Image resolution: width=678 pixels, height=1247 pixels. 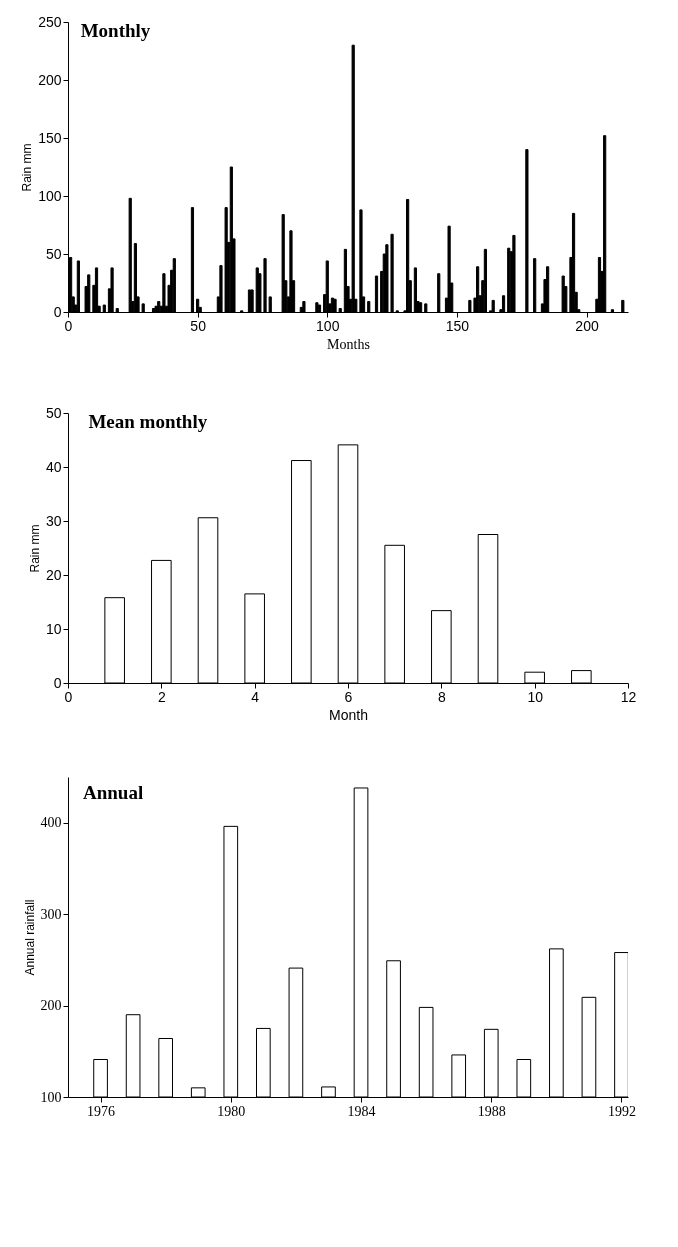 I want to click on x-tick-label: 1984, so click(x=361, y=1111).